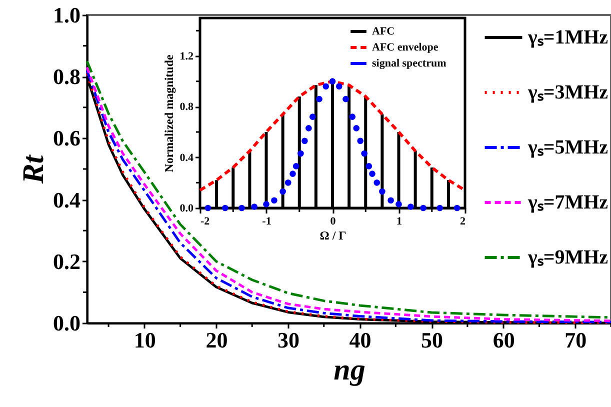 This screenshot has width=611, height=407. Describe the element at coordinates (567, 93) in the screenshot. I see `legend-label: γₛ=3MHz` at that location.